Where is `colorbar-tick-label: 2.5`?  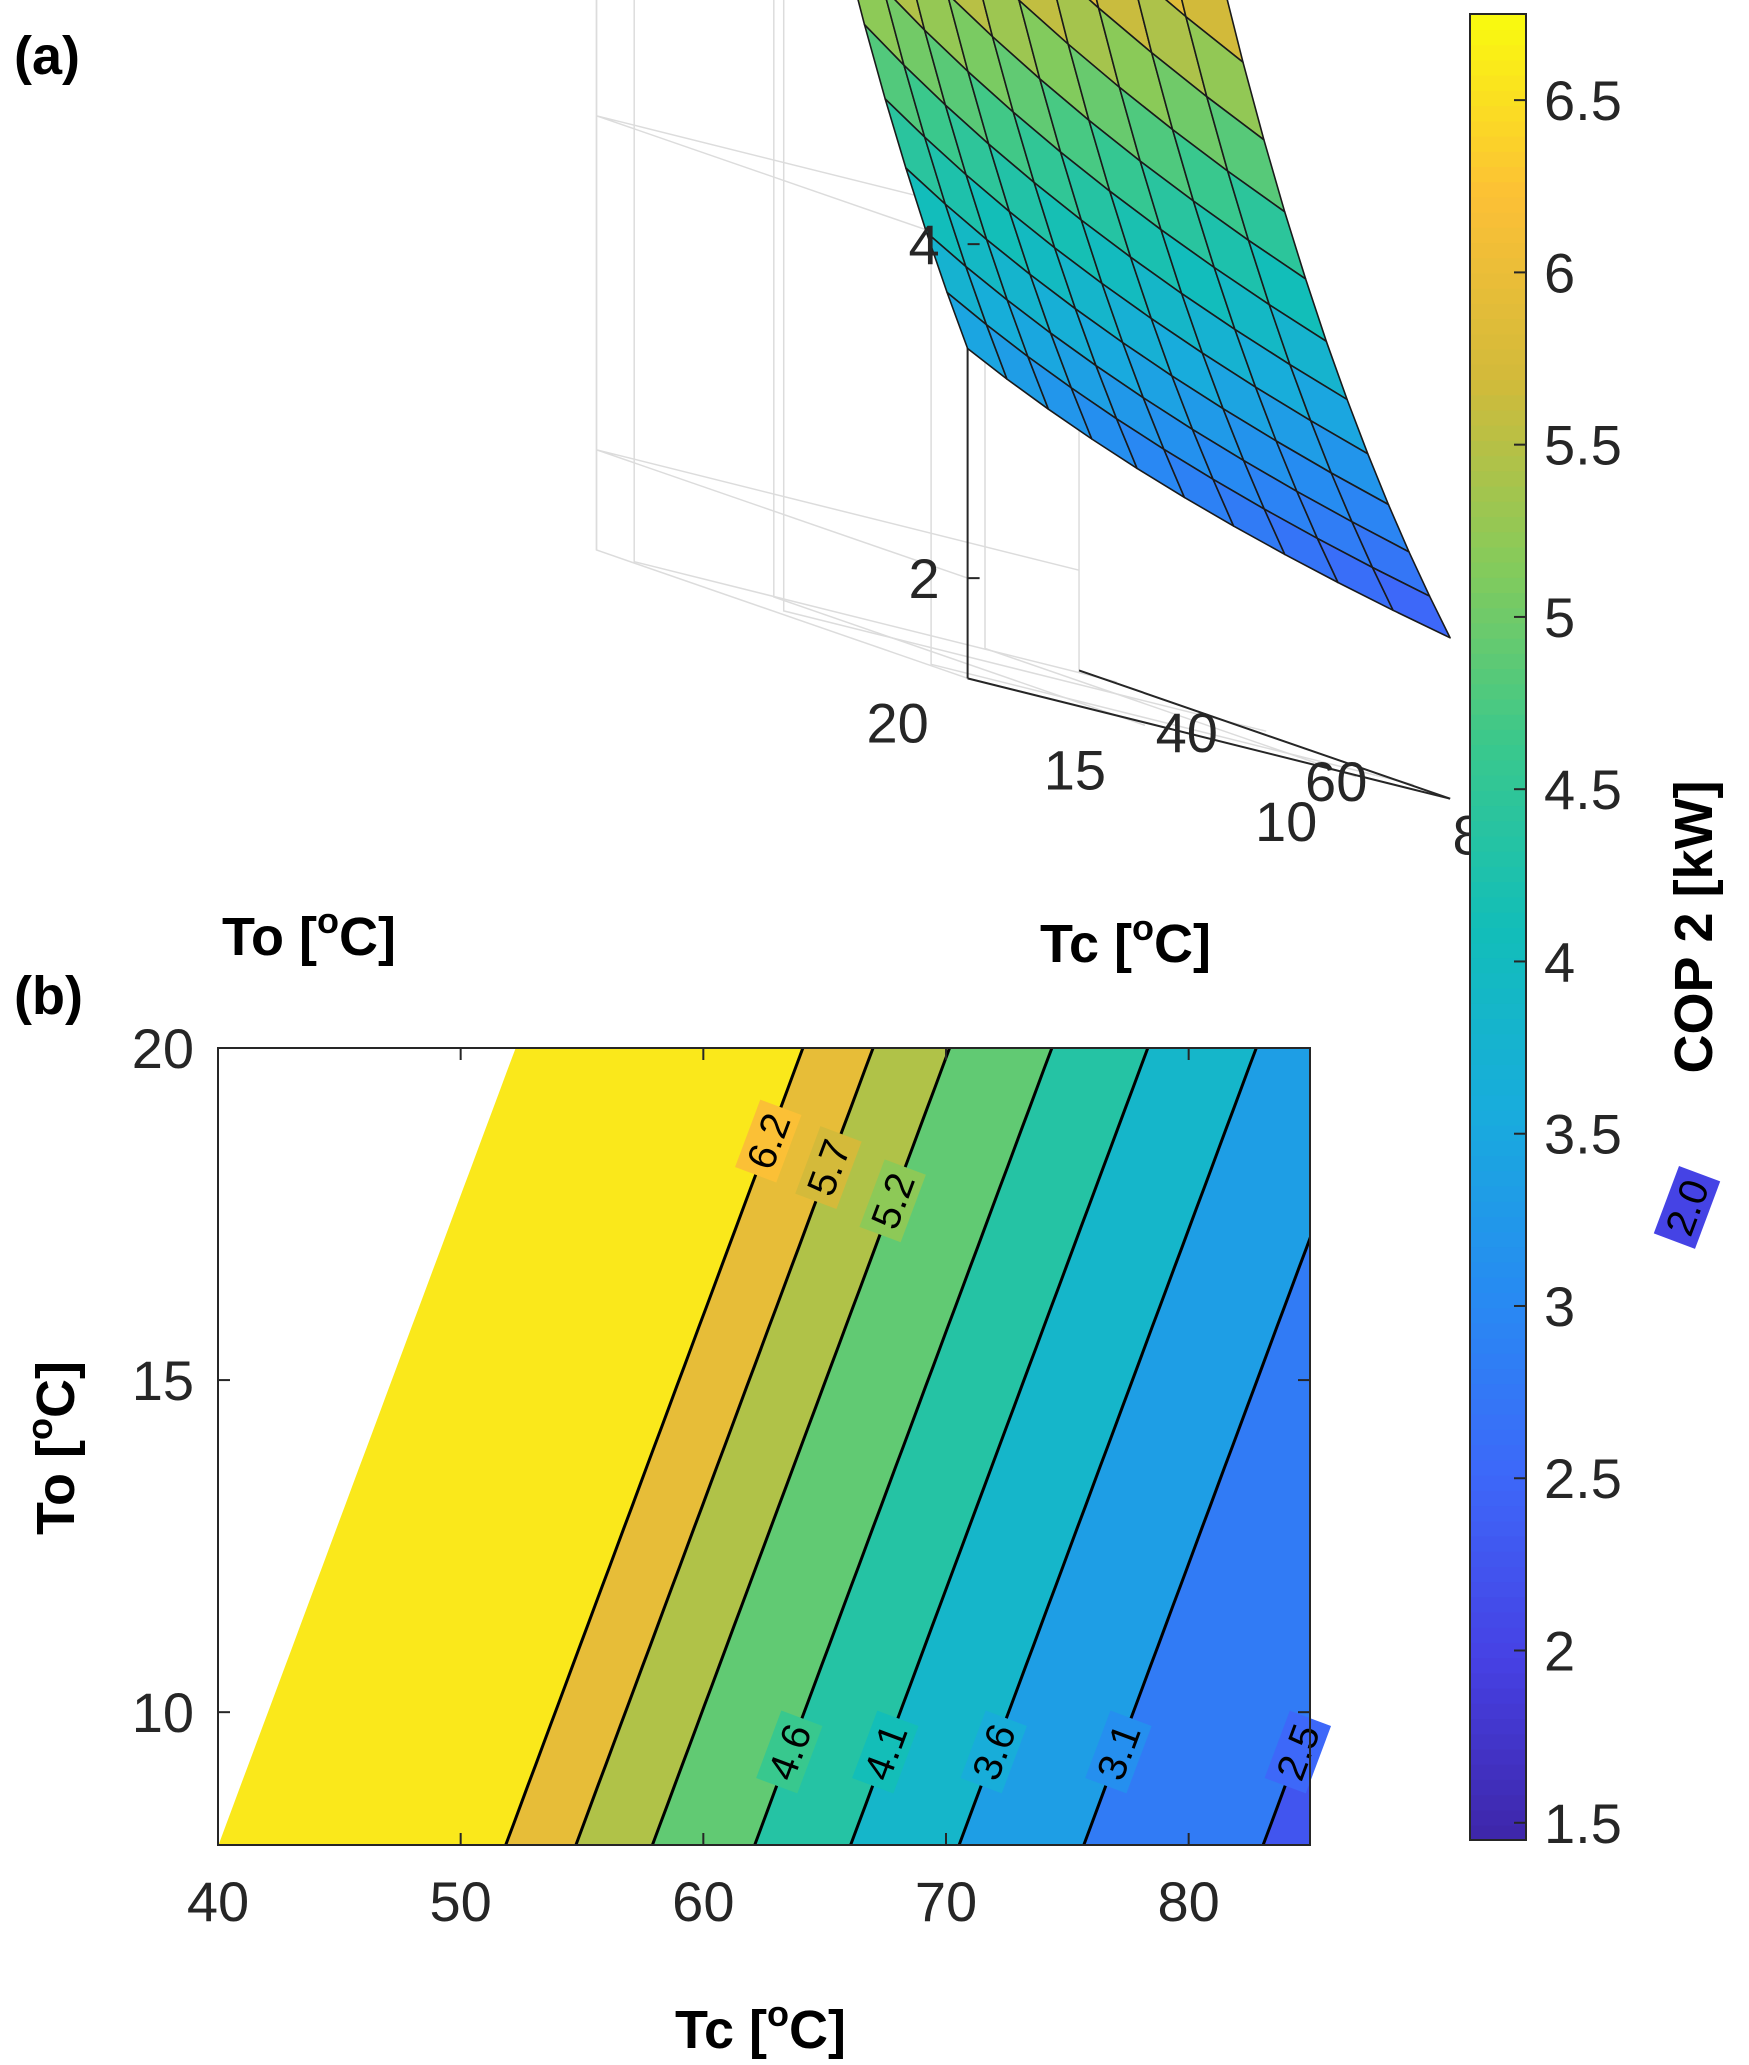
colorbar-tick-label: 2.5 is located at coordinates (1583, 1478).